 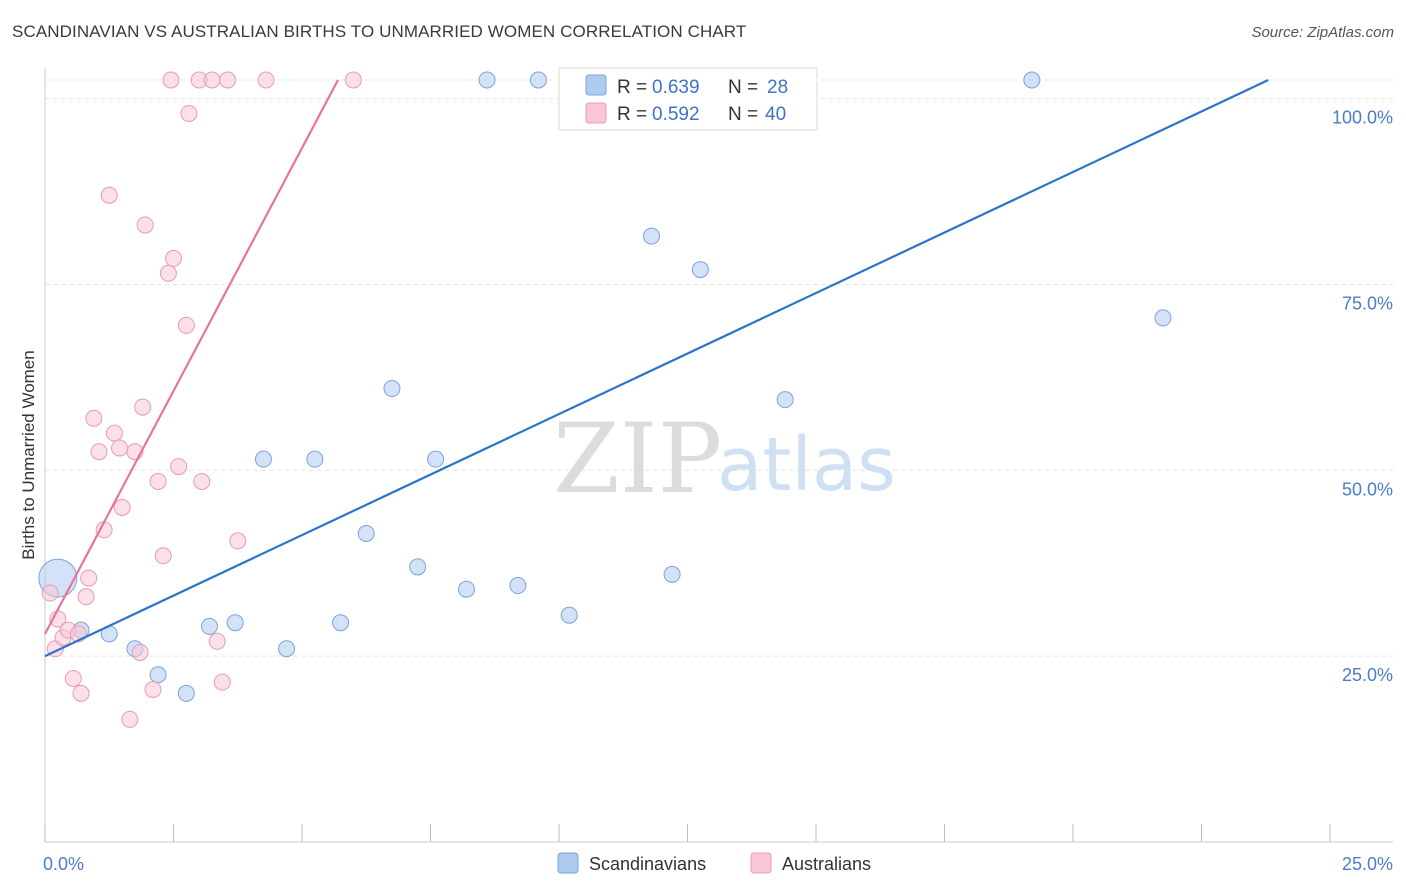 What do you see at coordinates (775, 114) in the screenshot?
I see `stats-n-value-australians: 40` at bounding box center [775, 114].